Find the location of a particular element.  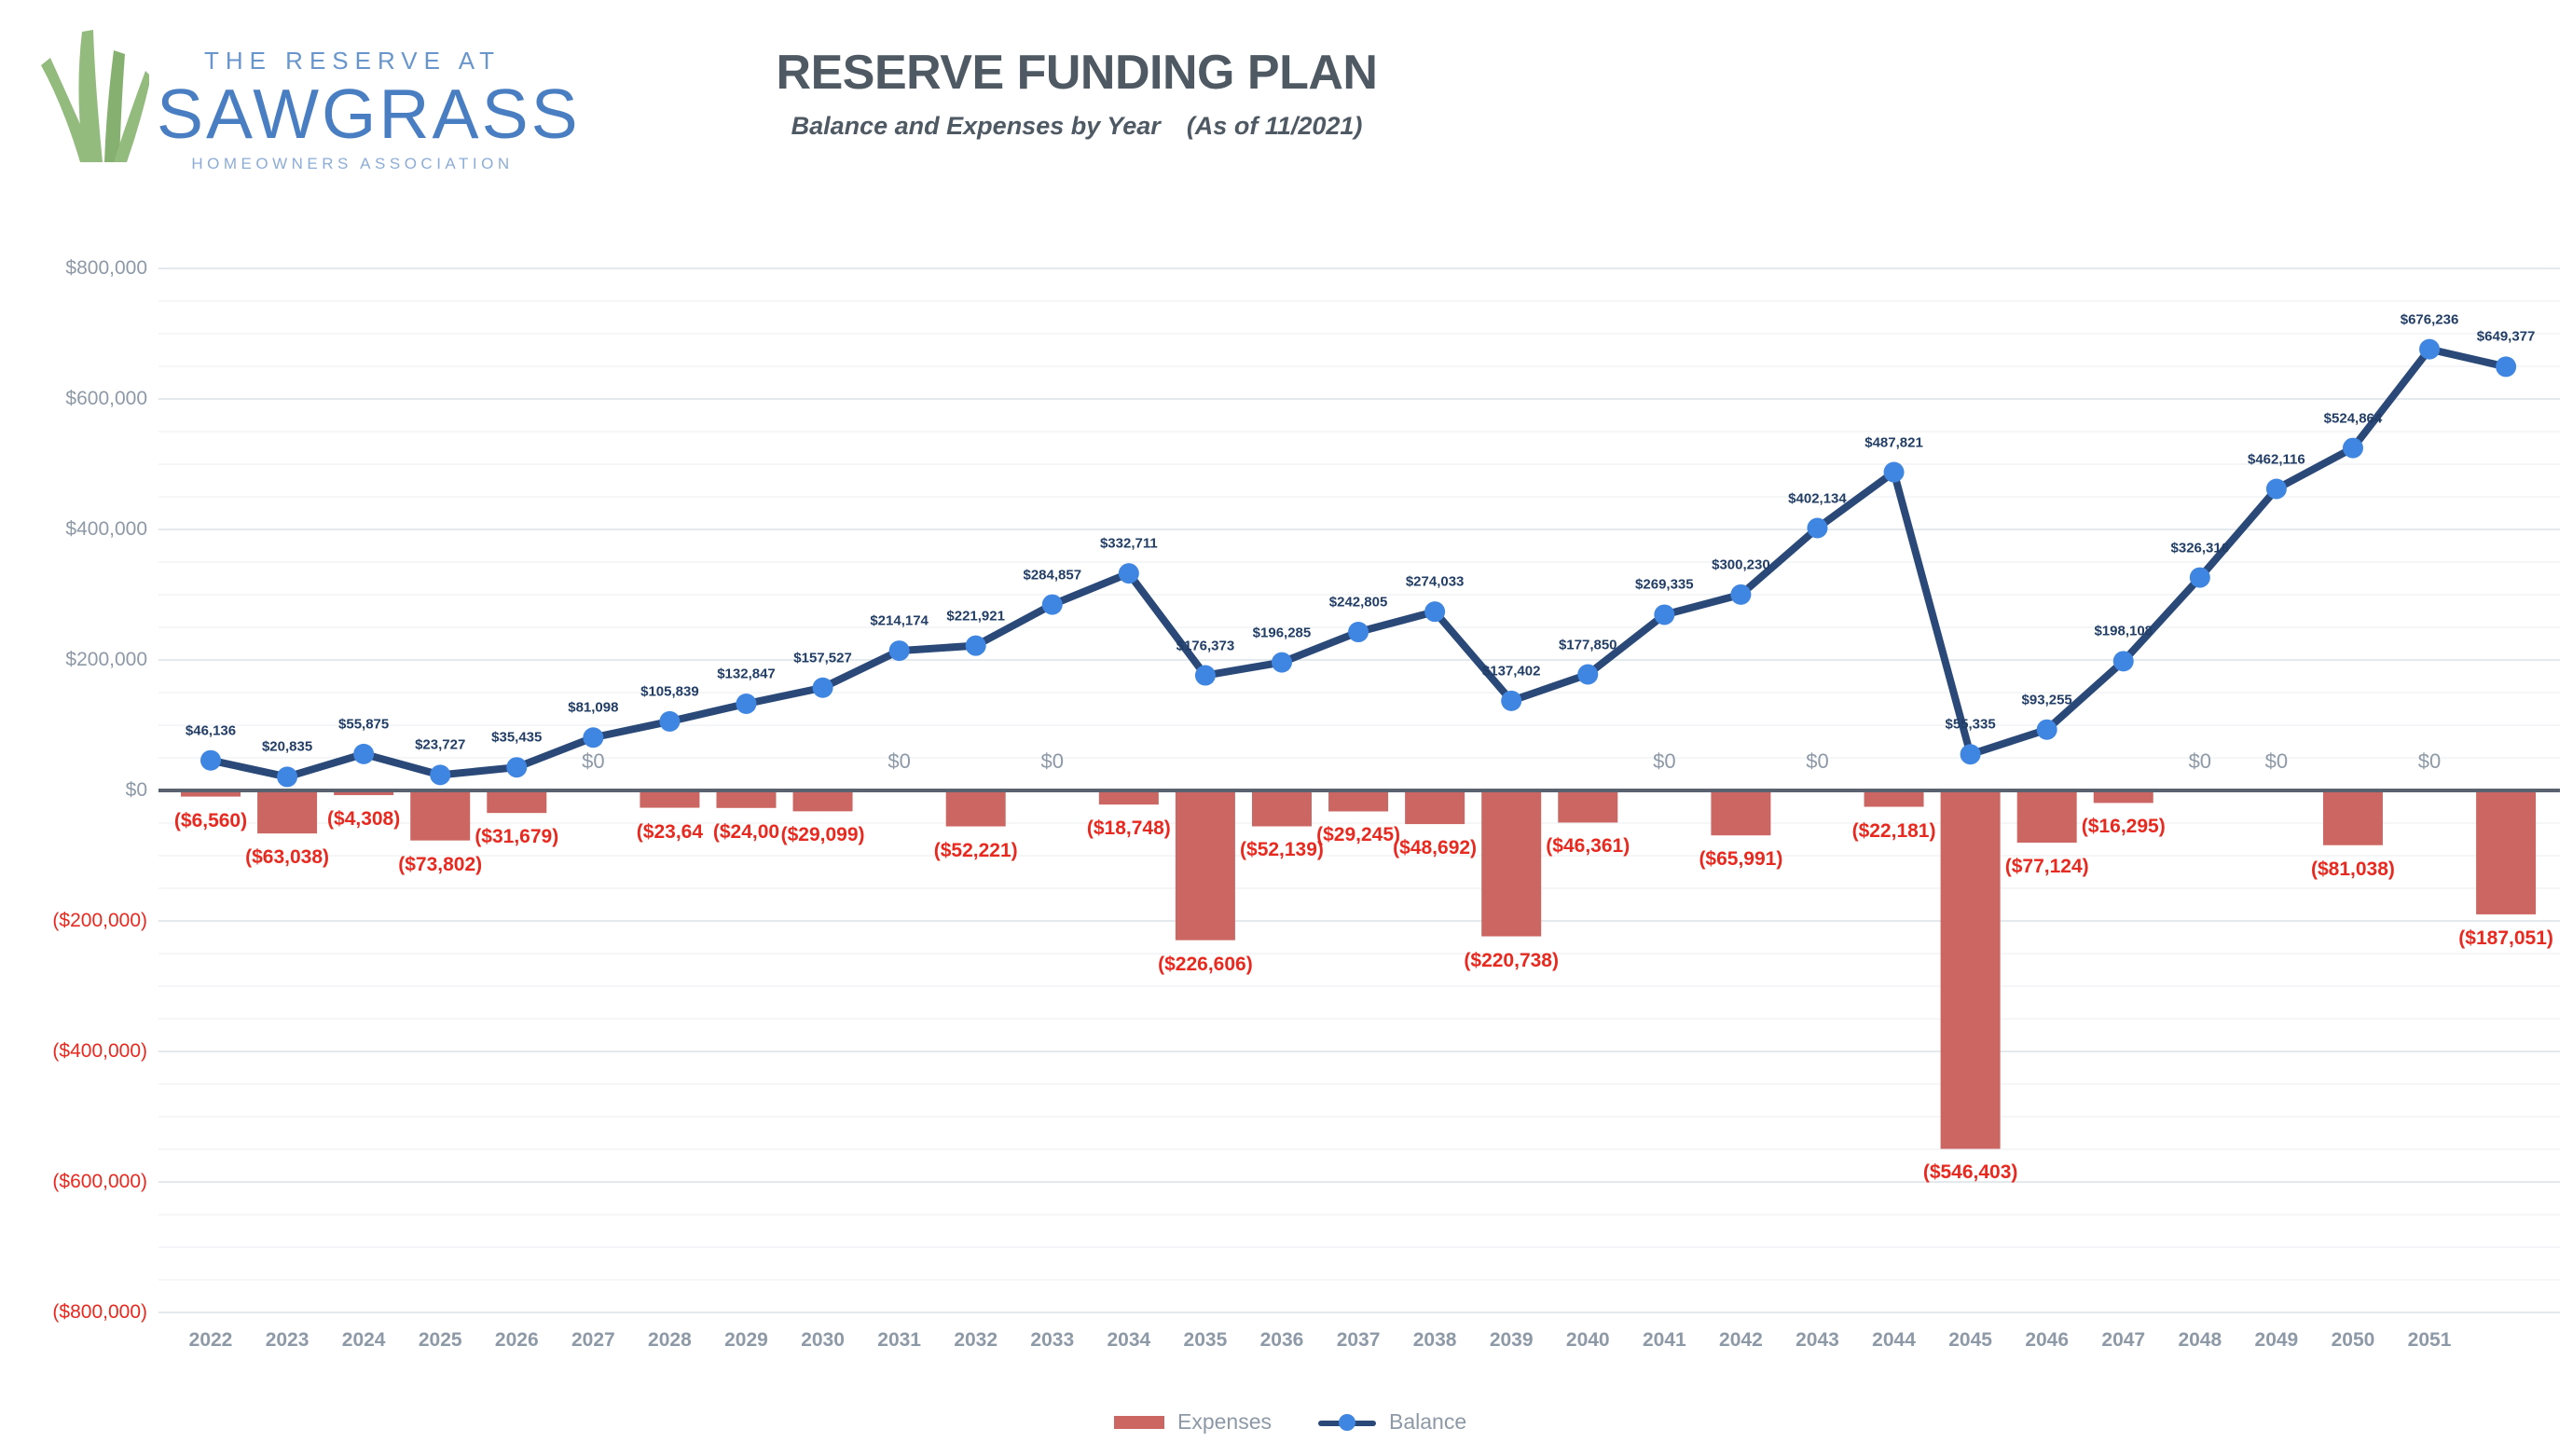

expense-data-label: ($52,139) is located at coordinates (1282, 850).